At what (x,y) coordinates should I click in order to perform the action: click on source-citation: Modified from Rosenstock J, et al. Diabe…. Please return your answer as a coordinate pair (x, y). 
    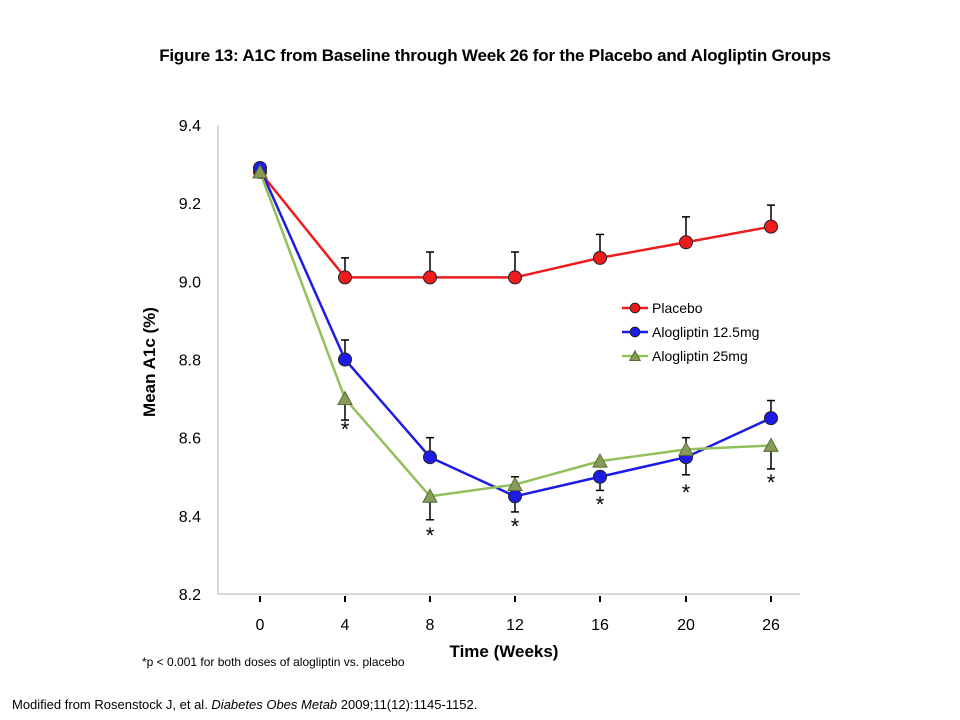
    Looking at the image, I should click on (244, 704).